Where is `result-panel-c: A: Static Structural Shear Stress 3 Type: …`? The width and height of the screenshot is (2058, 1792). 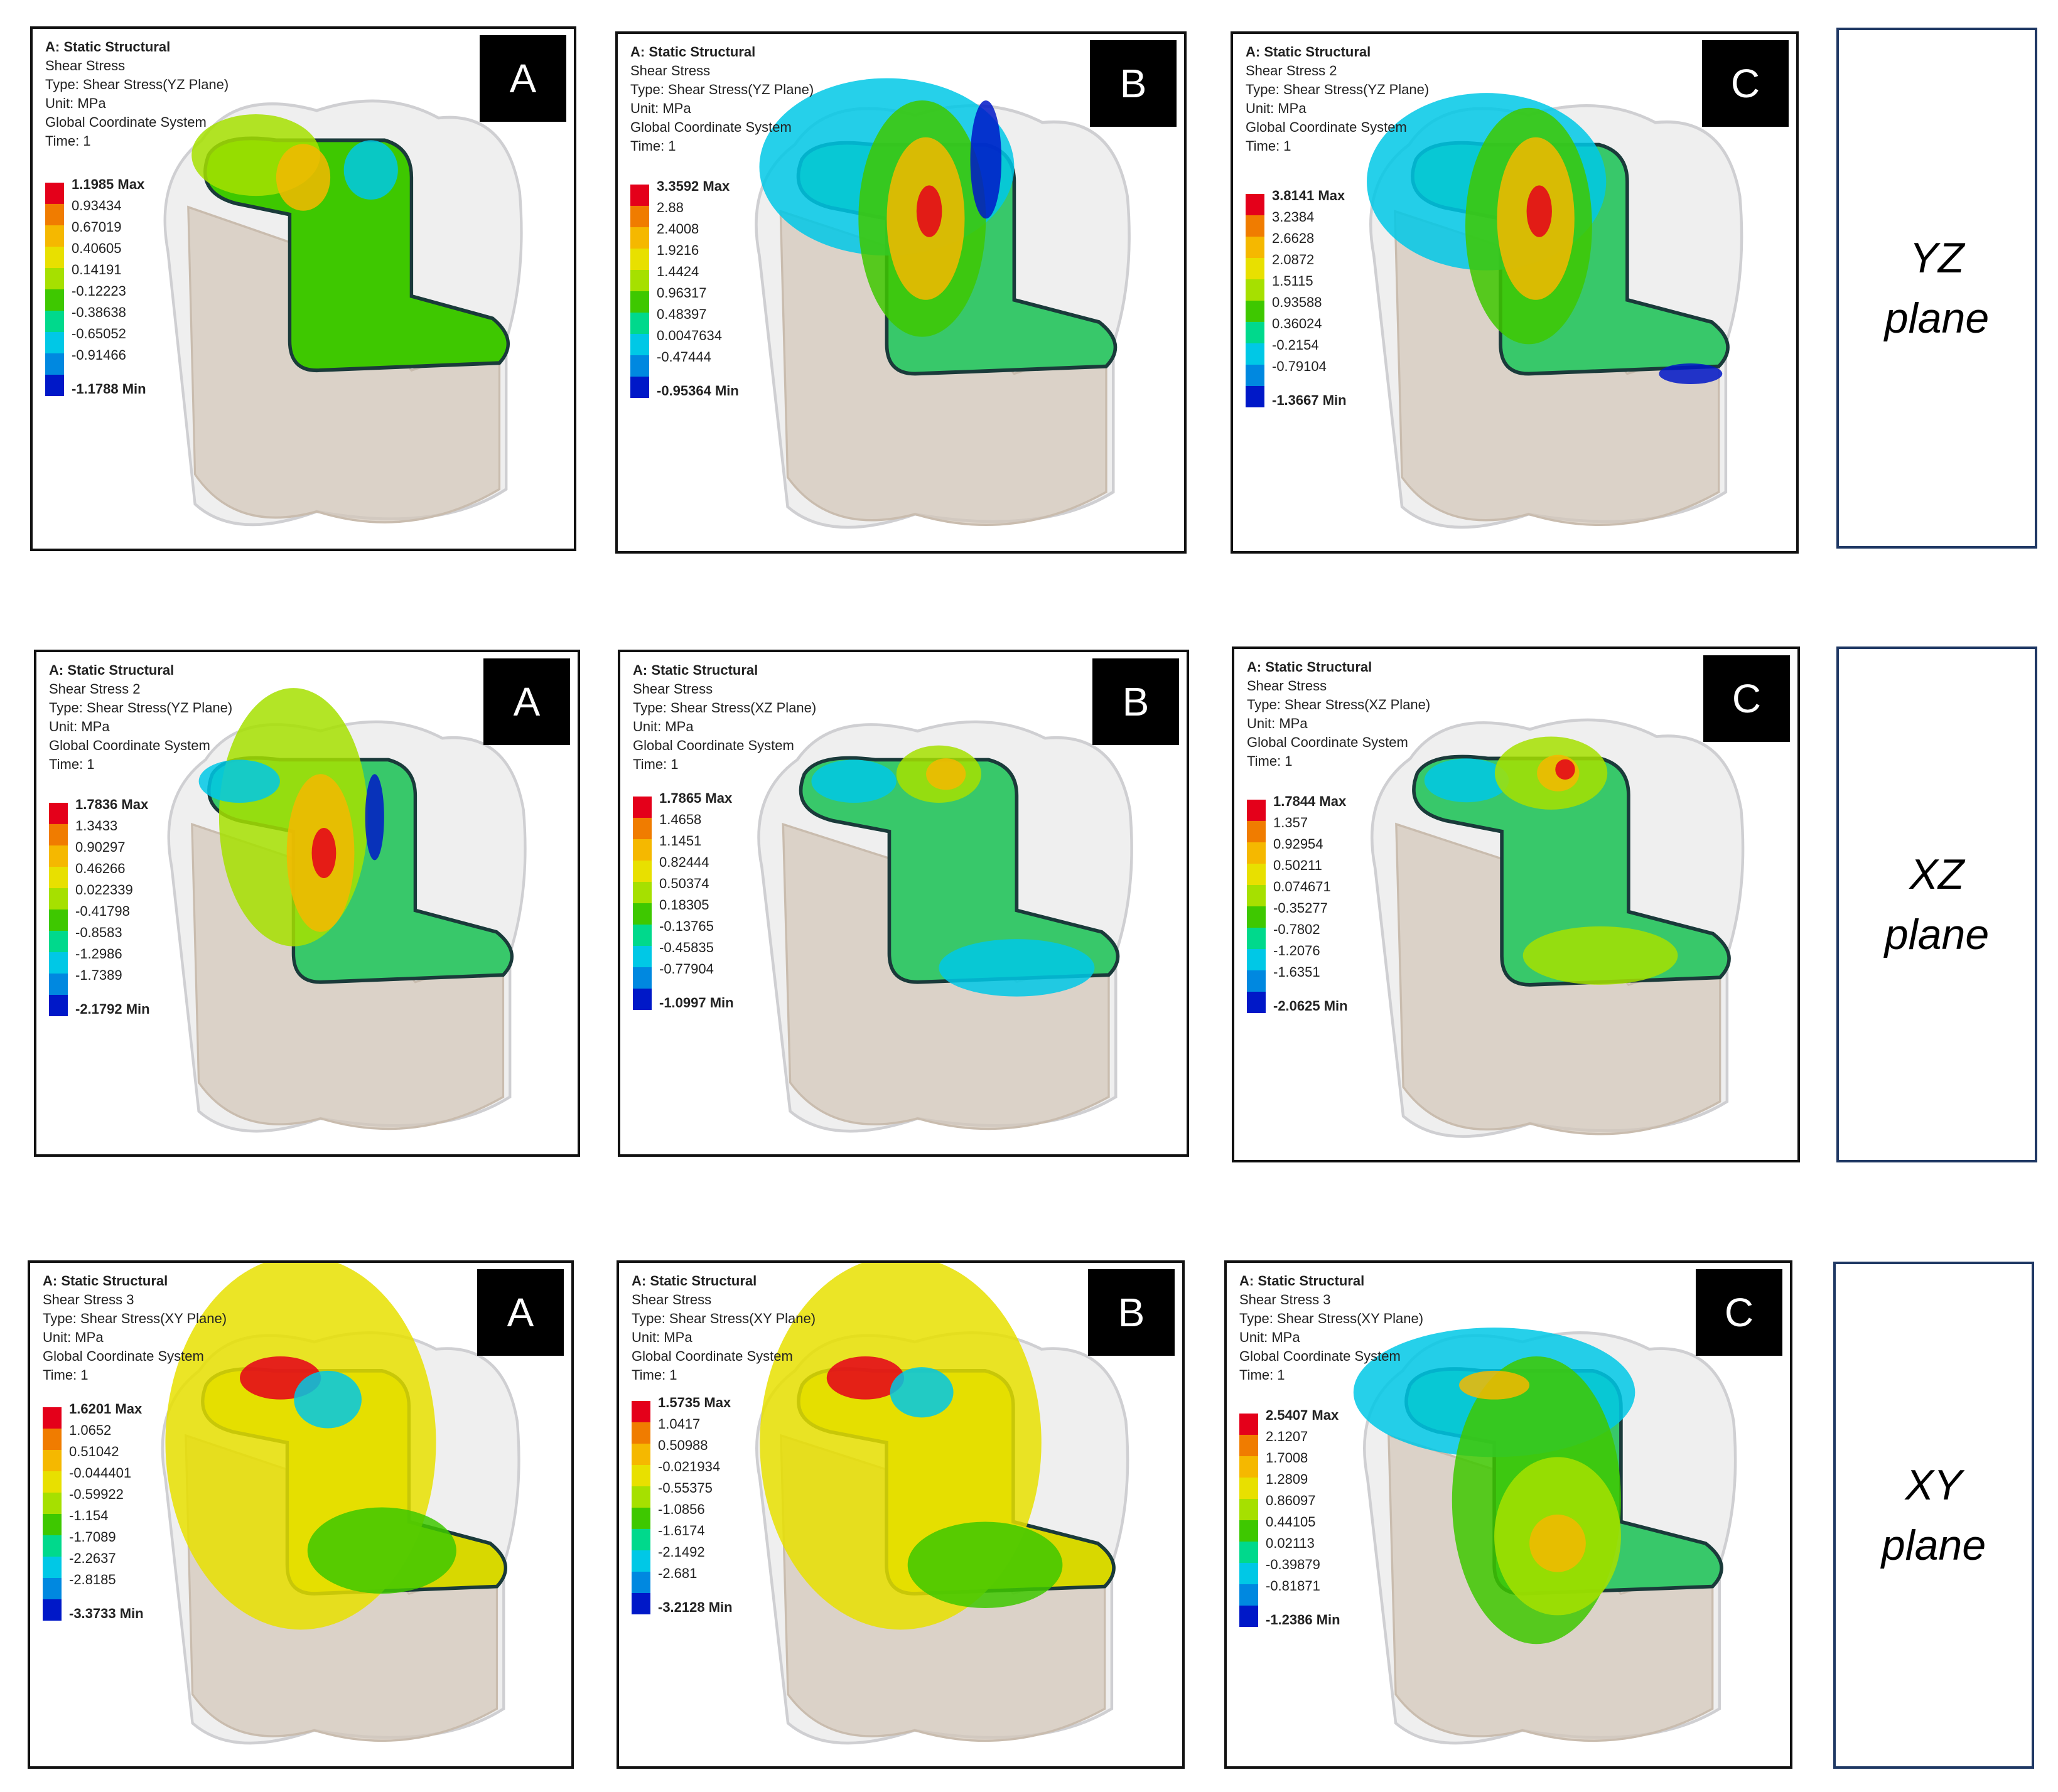 result-panel-c: A: Static Structural Shear Stress 3 Type: … is located at coordinates (1508, 1514).